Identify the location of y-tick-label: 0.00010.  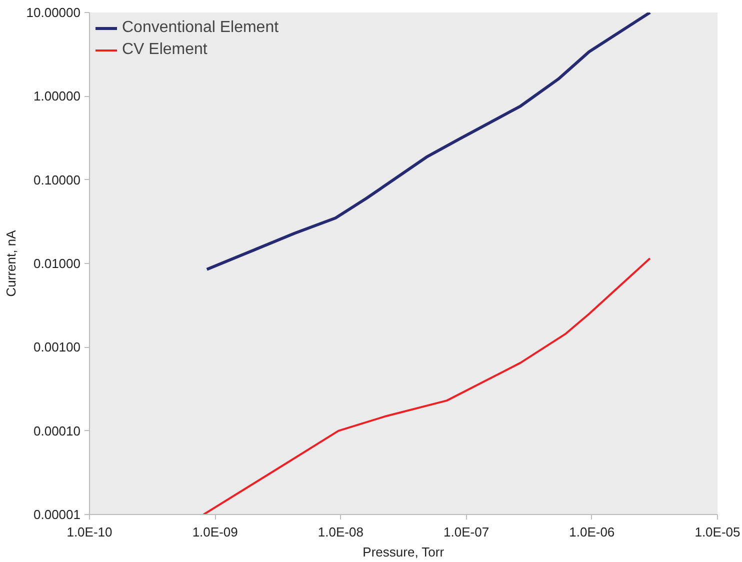
(57, 430).